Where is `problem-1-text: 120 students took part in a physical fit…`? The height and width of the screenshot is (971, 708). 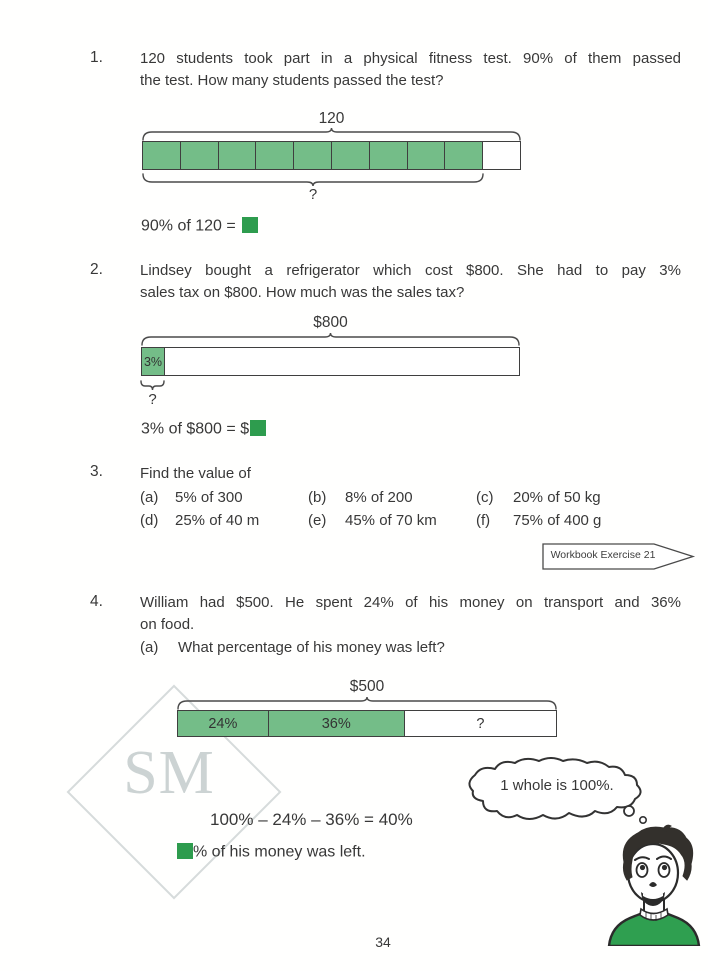 problem-1-text: 120 students took part in a physical fit… is located at coordinates (410, 70).